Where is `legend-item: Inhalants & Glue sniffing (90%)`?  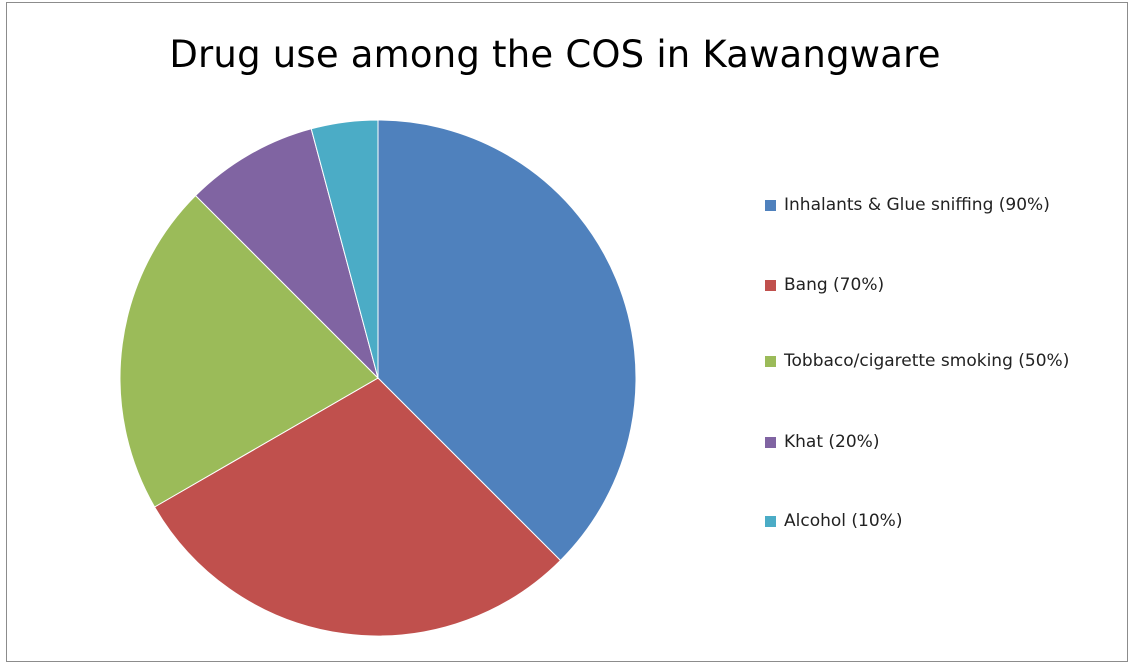
legend-item: Inhalants & Glue sniffing (90%) is located at coordinates (939, 205).